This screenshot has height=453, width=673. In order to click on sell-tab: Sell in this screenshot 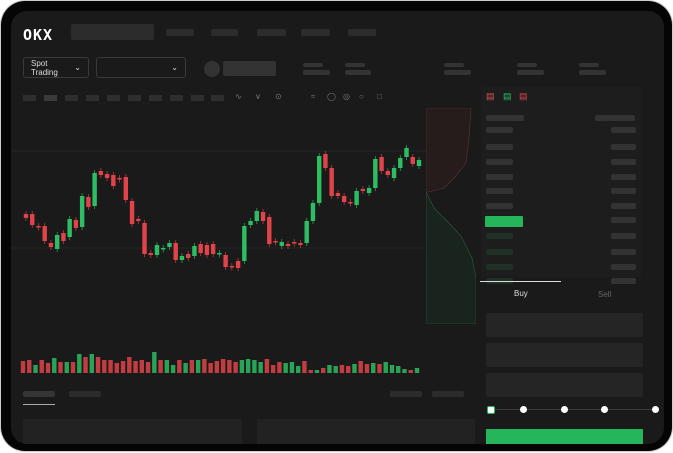, I will do `click(605, 294)`.